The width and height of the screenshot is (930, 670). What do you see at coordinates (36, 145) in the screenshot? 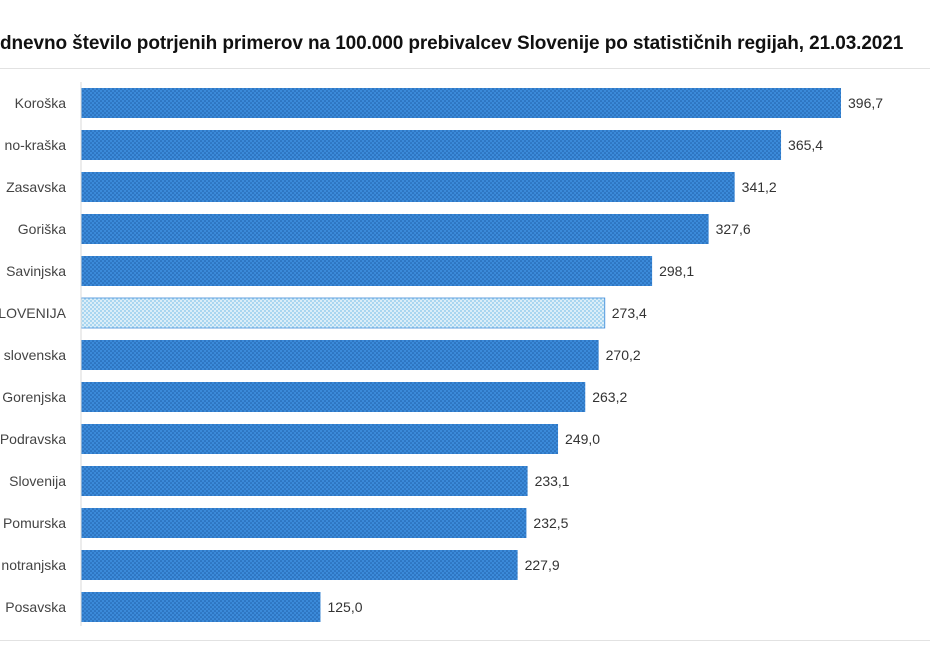
I see `category-label: no-kraška` at bounding box center [36, 145].